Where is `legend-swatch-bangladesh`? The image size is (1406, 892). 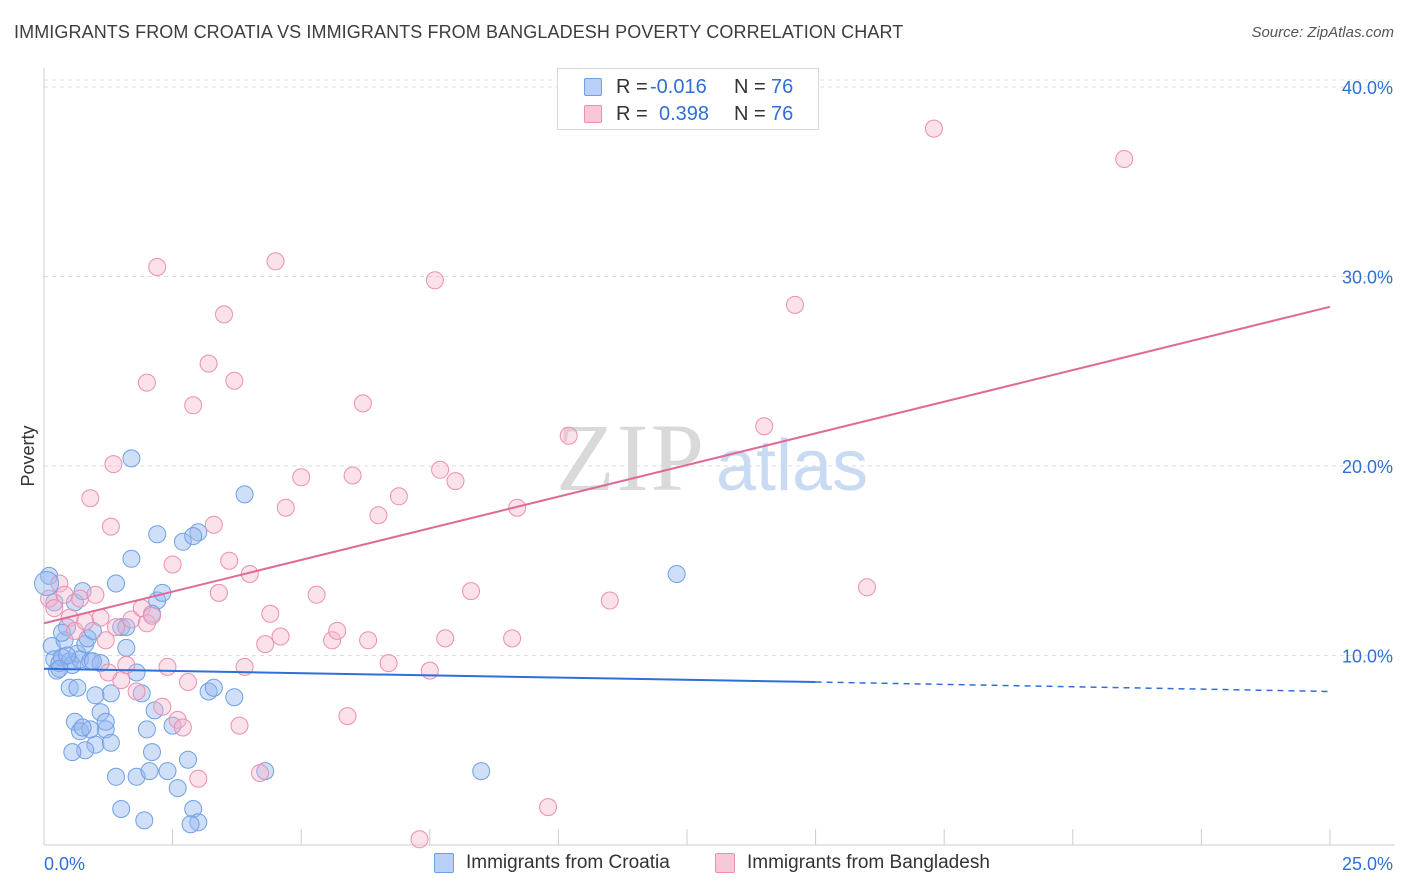 legend-swatch-bangladesh is located at coordinates (593, 114).